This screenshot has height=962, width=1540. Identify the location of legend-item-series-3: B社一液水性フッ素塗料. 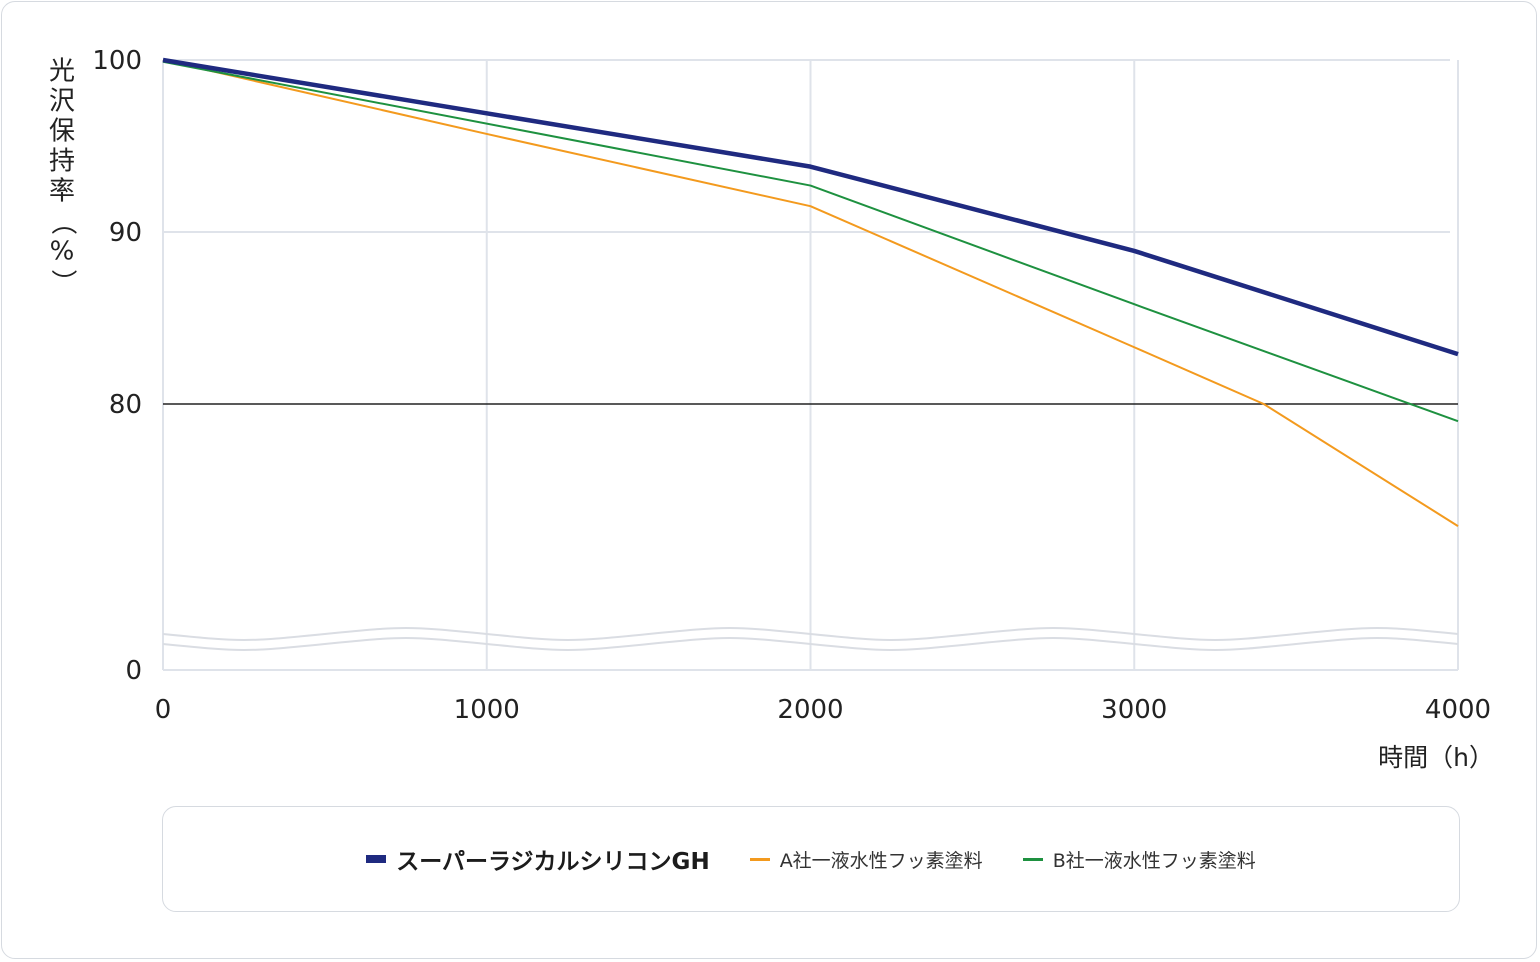
(1139, 859).